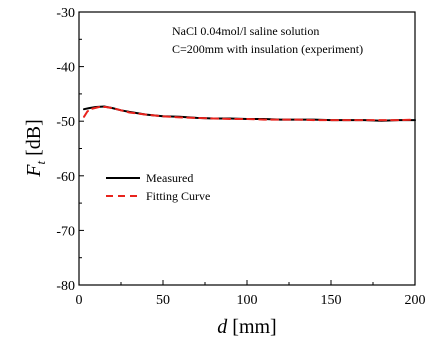  What do you see at coordinates (163, 300) in the screenshot?
I see `x-tick-label: 50` at bounding box center [163, 300].